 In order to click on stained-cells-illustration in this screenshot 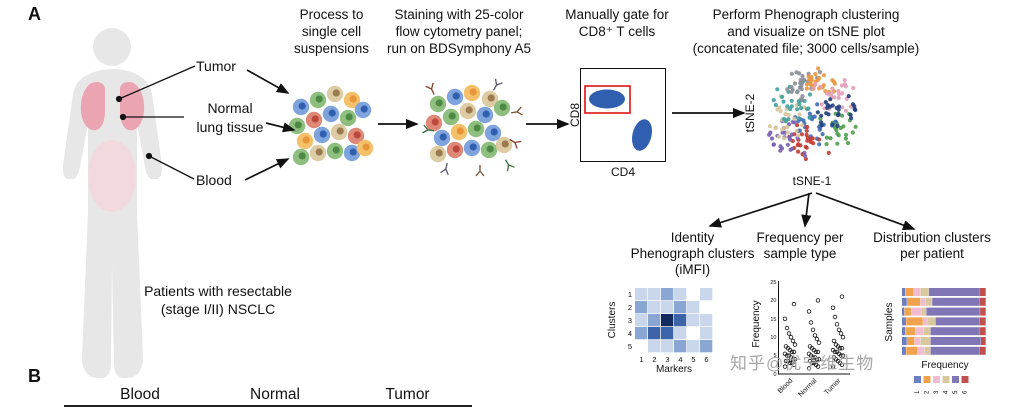, I will do `click(472, 127)`.